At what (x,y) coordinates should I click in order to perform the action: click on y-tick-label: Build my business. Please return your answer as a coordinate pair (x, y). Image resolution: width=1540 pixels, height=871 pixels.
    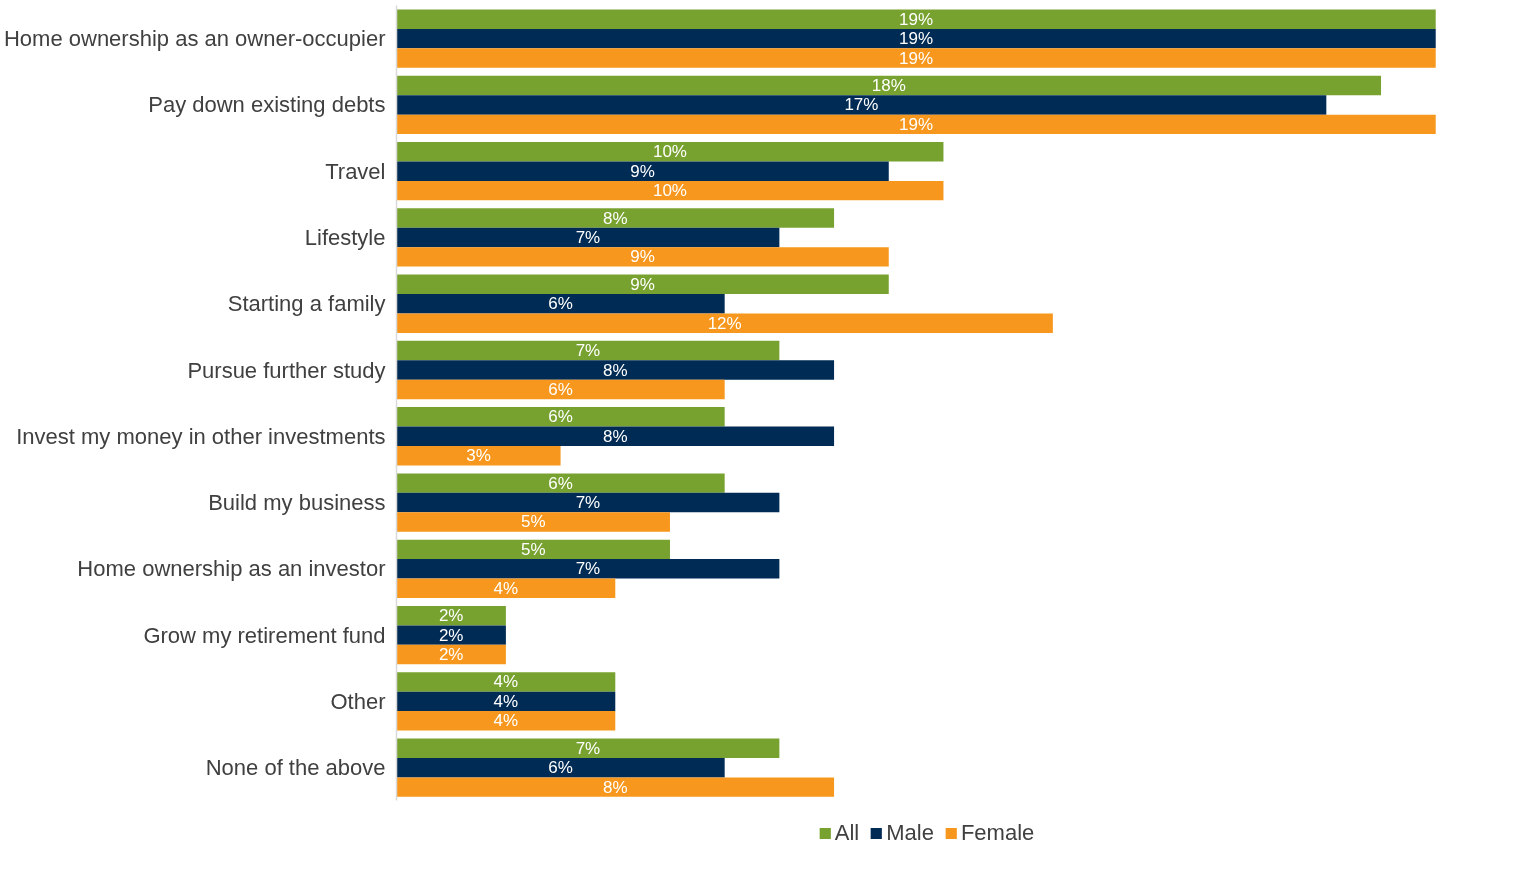
    Looking at the image, I should click on (297, 503).